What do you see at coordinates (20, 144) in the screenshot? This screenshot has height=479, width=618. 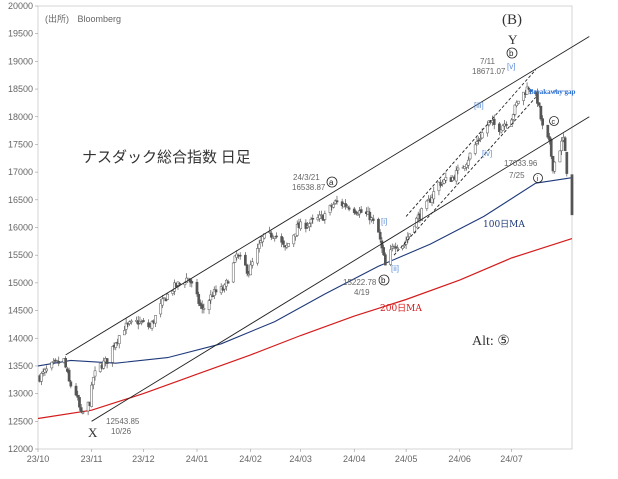 I see `y-tick-label: 17500` at bounding box center [20, 144].